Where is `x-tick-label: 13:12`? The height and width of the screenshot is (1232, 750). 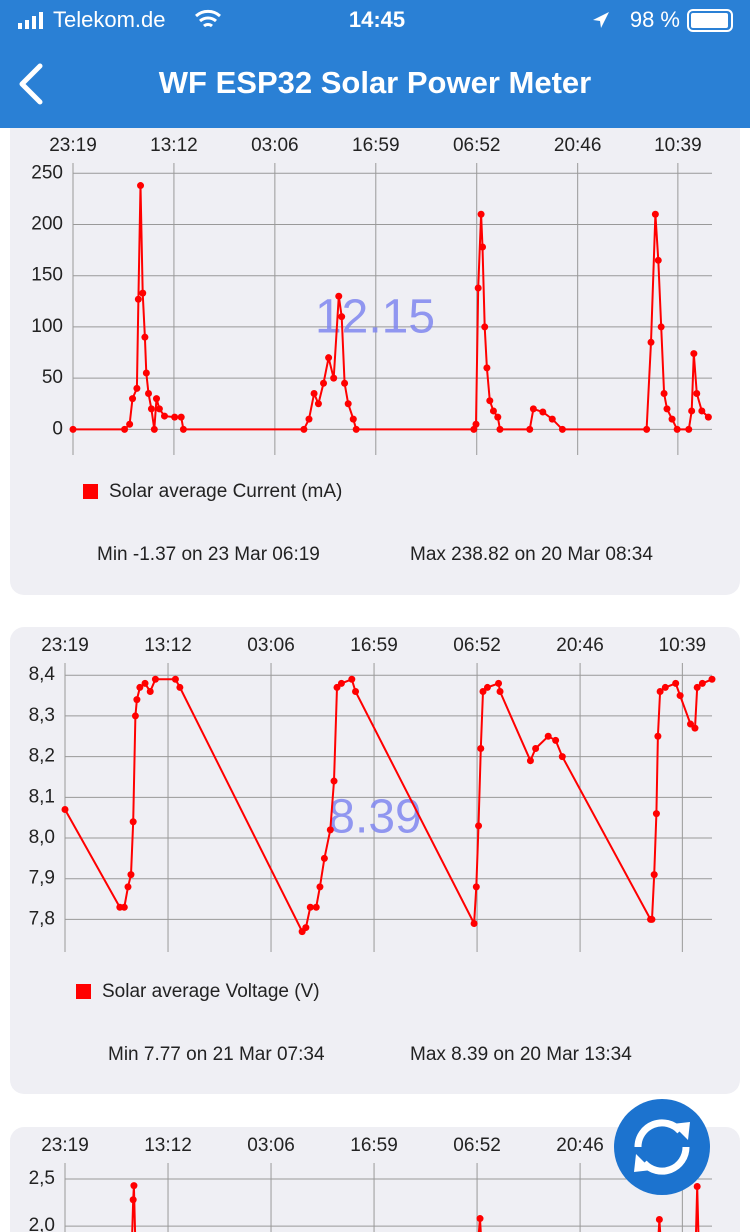
x-tick-label: 13:12 is located at coordinates (174, 145).